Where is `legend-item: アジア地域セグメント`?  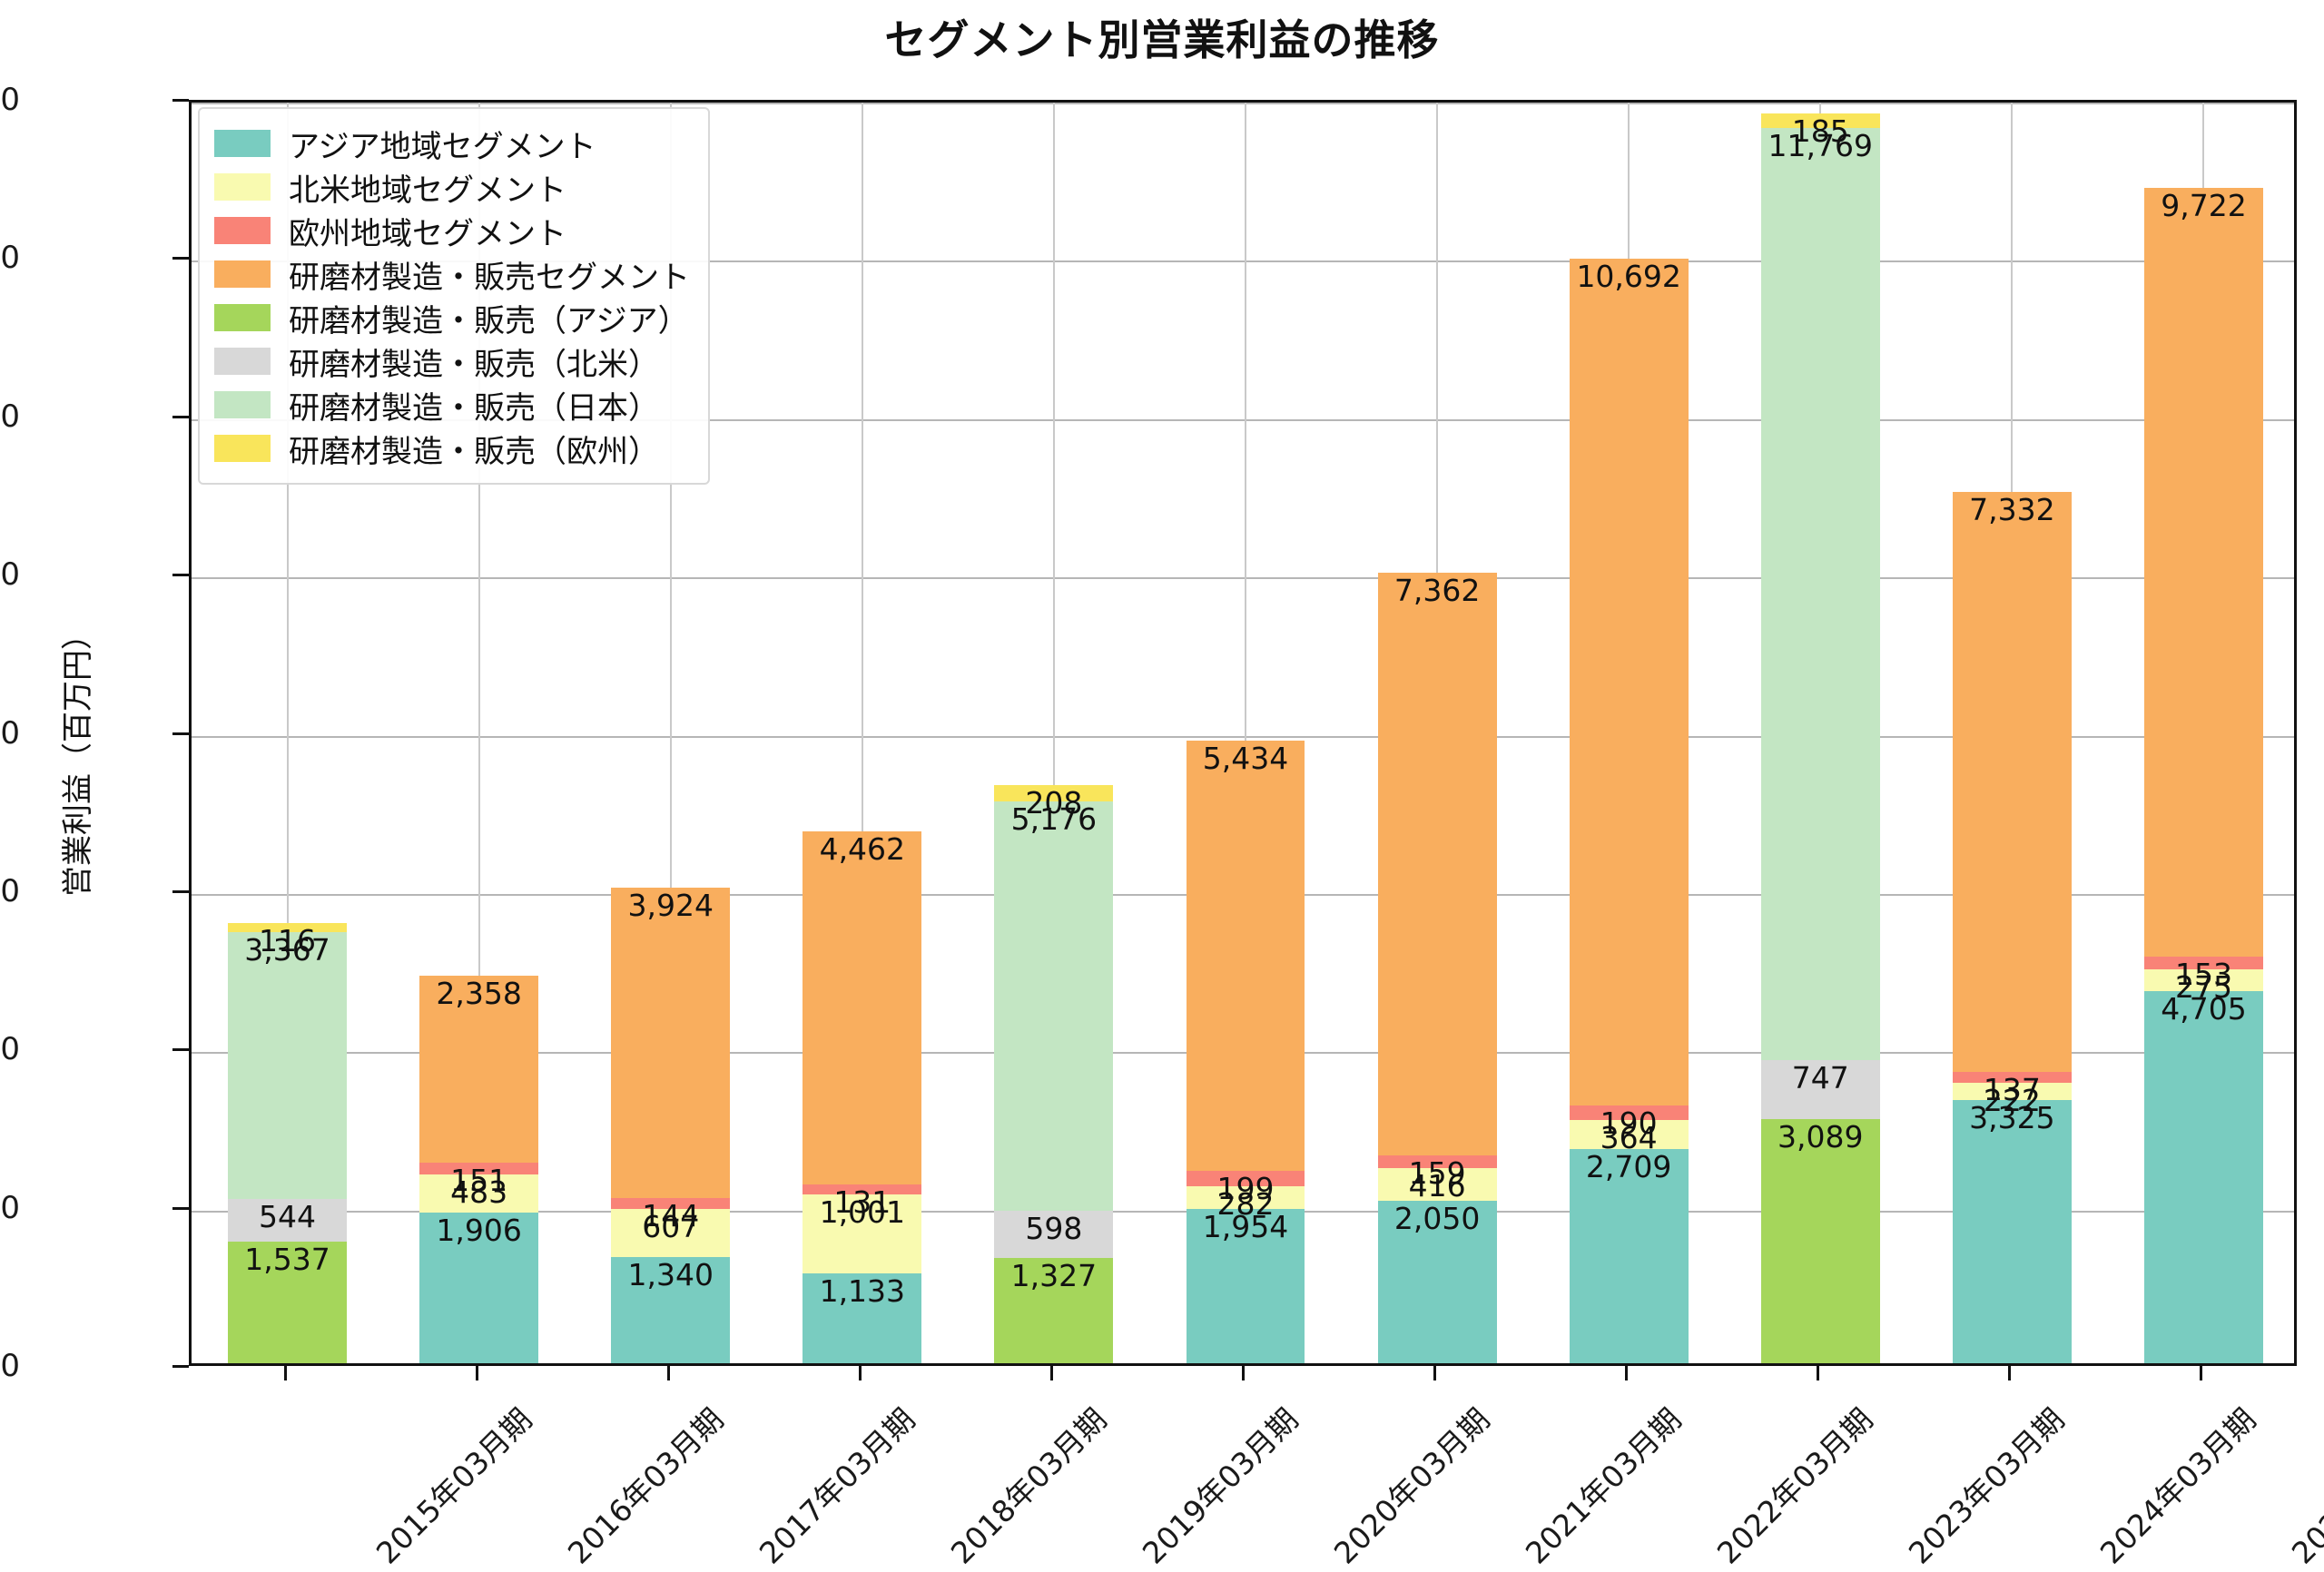 legend-item: アジア地域セグメント is located at coordinates (452, 143).